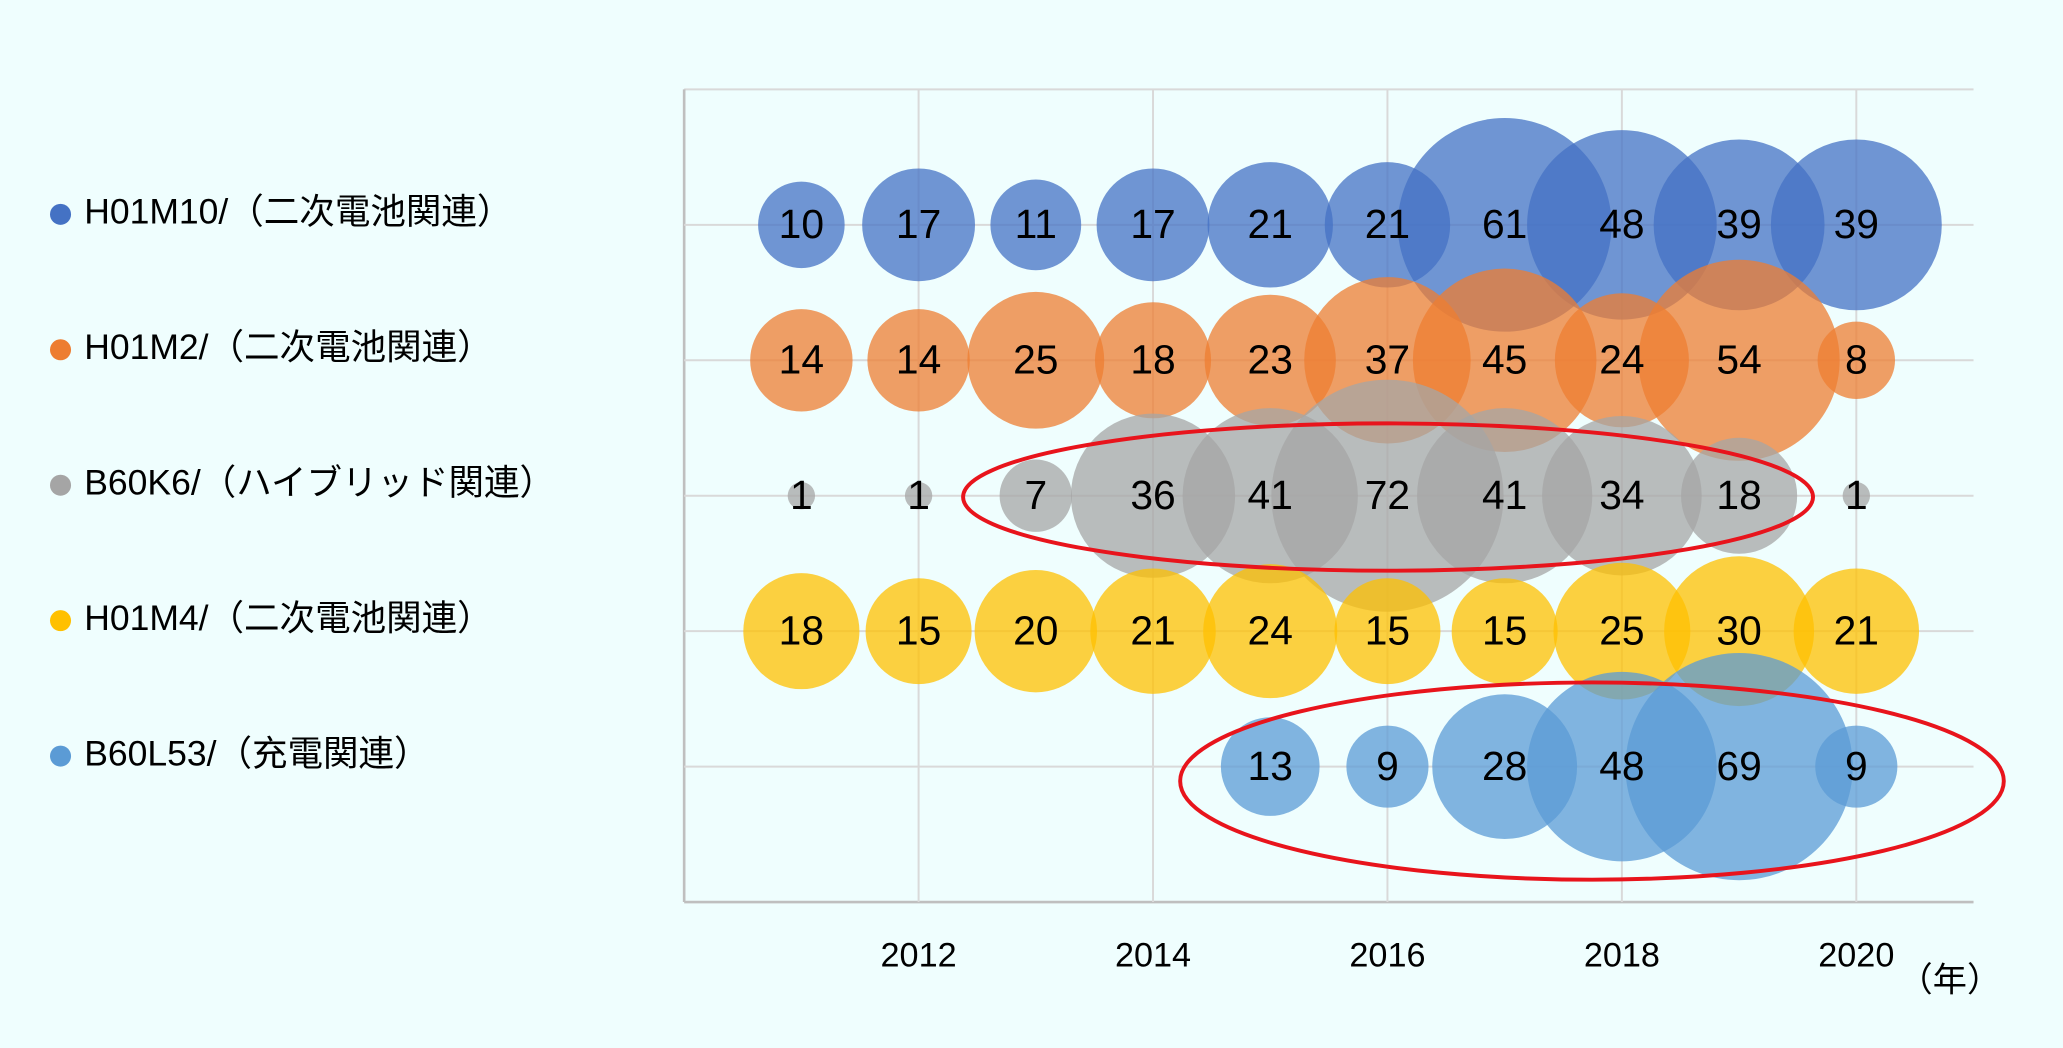  I want to click on legend-label: B60K6/（ハイブリッド関連）, so click(319, 483).